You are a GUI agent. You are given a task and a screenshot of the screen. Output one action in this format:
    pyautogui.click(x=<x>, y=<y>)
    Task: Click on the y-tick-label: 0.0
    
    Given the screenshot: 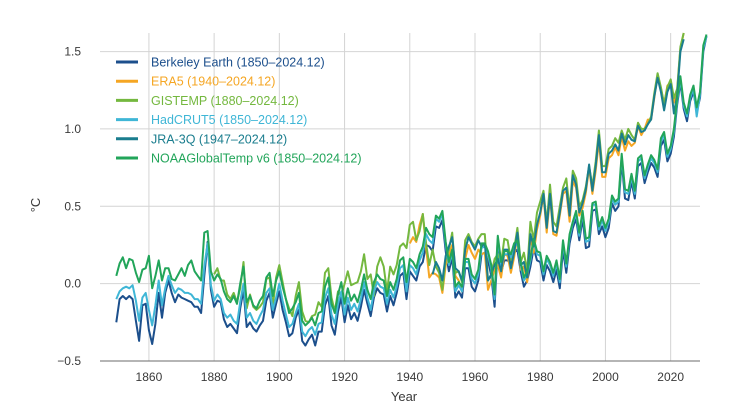 What is the action you would take?
    pyautogui.click(x=72, y=284)
    